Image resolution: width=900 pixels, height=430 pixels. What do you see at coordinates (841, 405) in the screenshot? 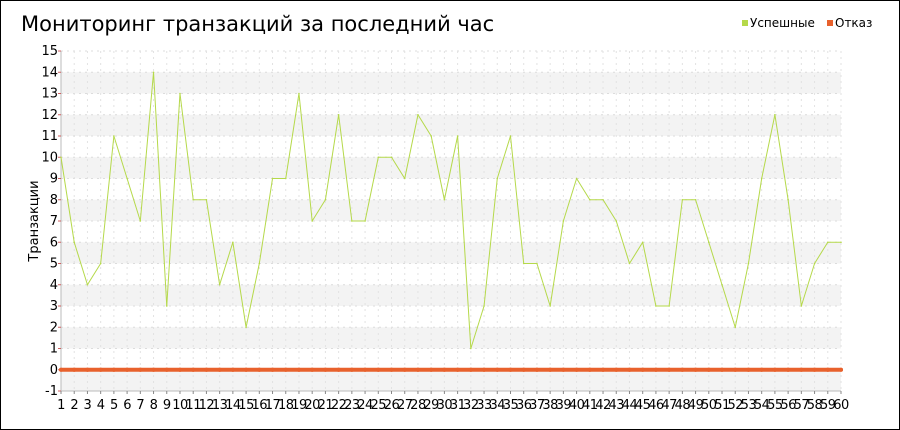
I see `x-tick-label: 60` at bounding box center [841, 405].